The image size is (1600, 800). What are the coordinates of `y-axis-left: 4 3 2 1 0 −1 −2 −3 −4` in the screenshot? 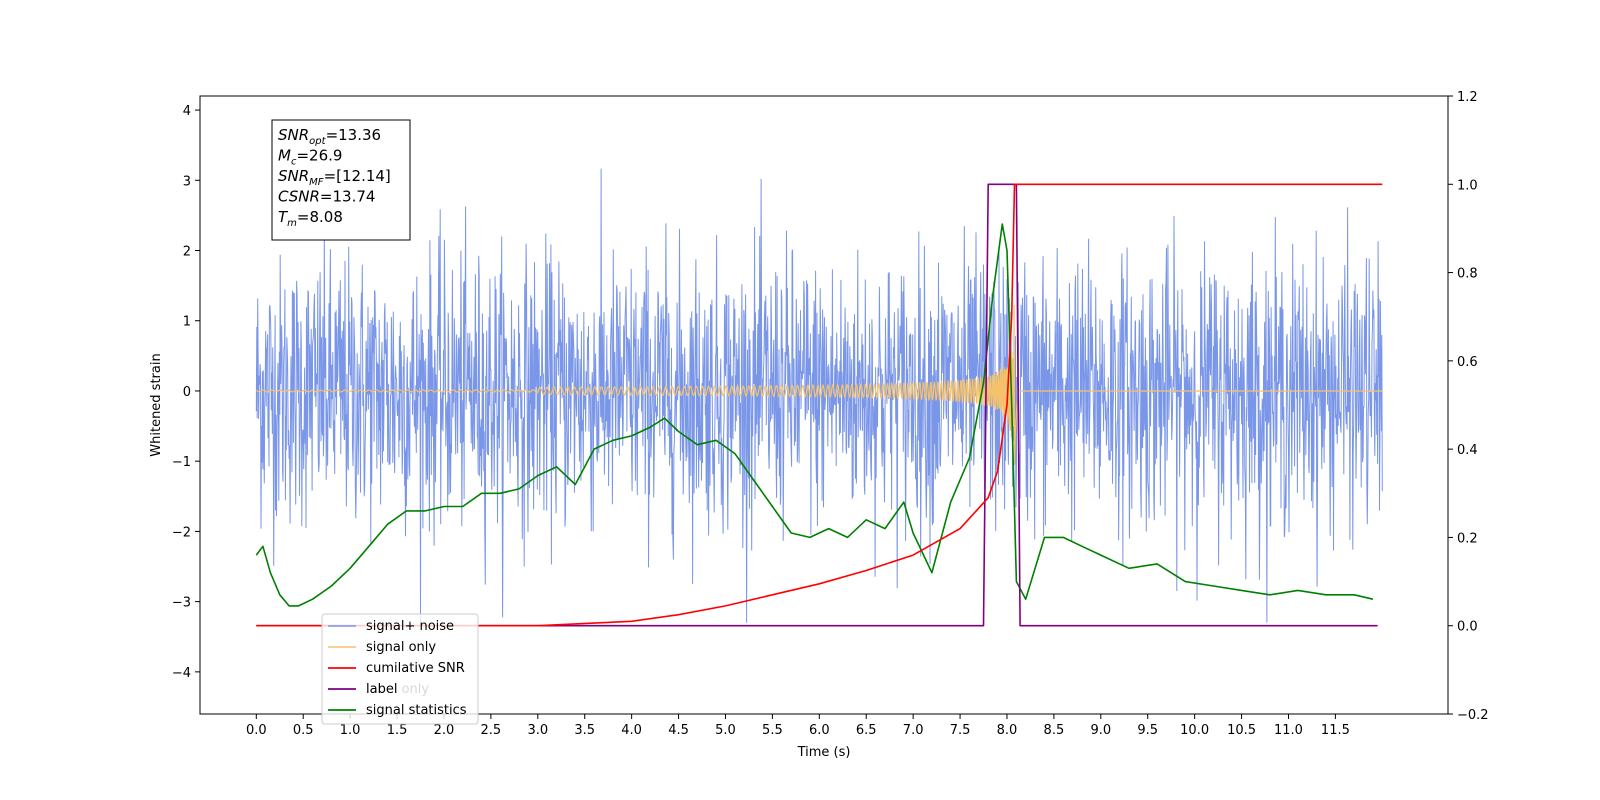 It's located at (186, 392).